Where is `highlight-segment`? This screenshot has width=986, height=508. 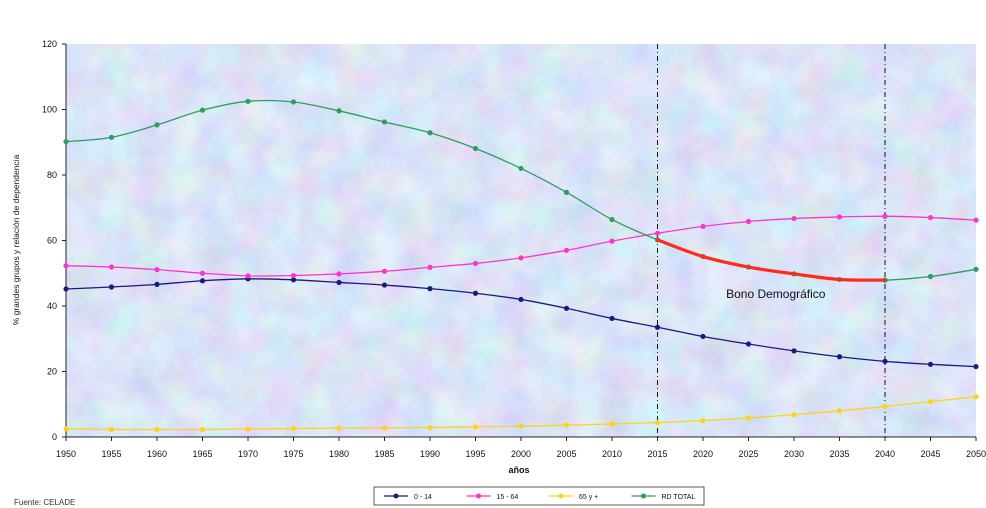 highlight-segment is located at coordinates (771, 260).